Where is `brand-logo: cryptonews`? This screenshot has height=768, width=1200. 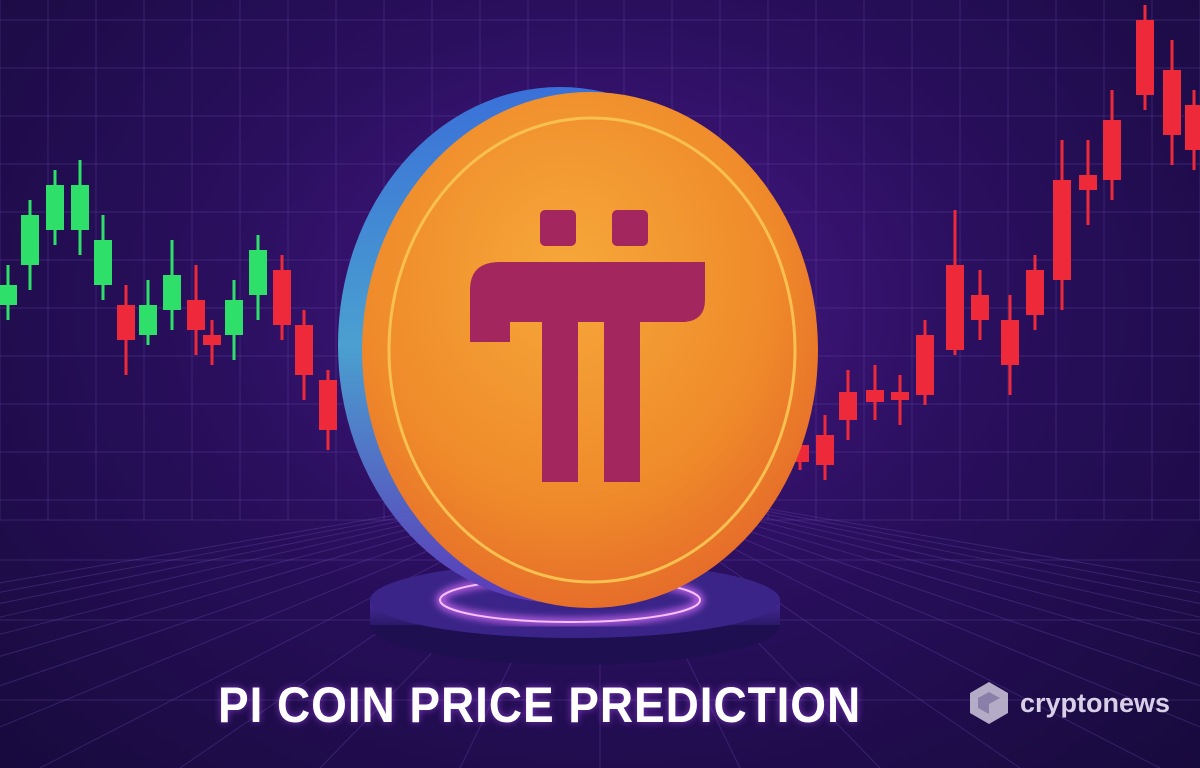
brand-logo: cryptonews is located at coordinates (1068, 703).